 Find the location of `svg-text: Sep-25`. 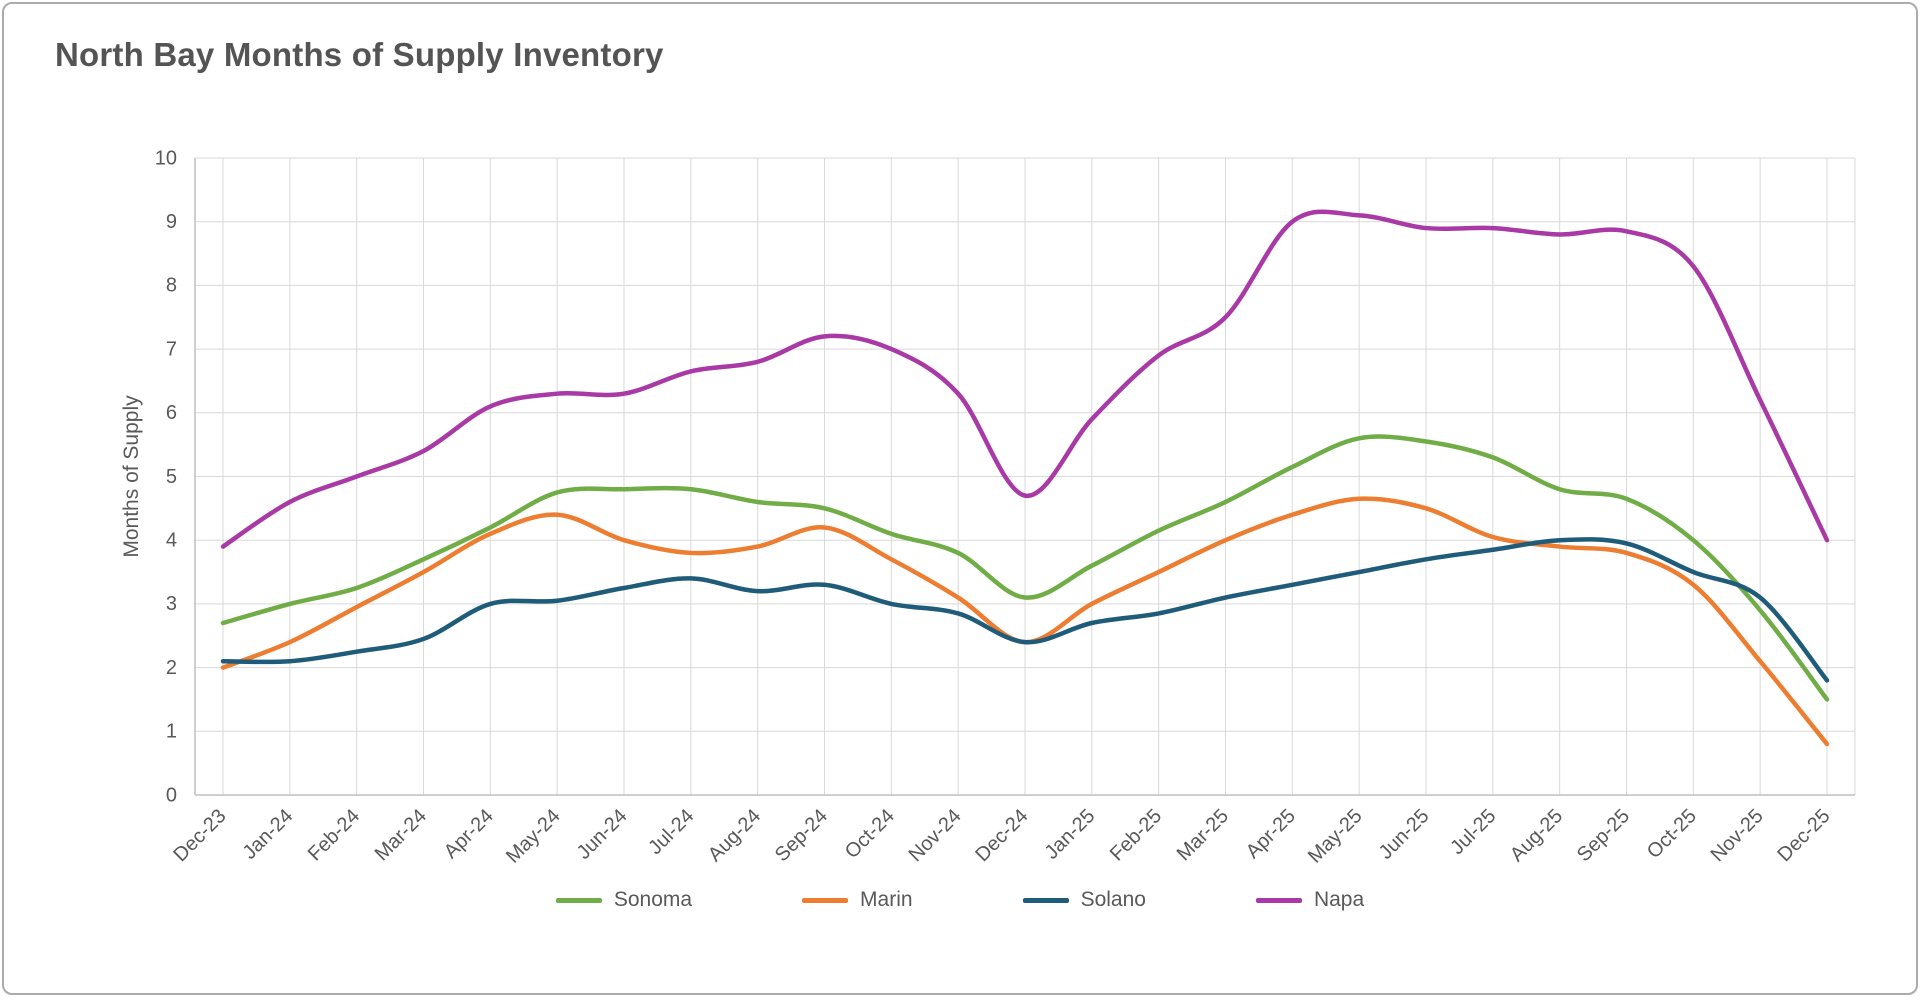

svg-text: Sep-25 is located at coordinates (1603, 835).